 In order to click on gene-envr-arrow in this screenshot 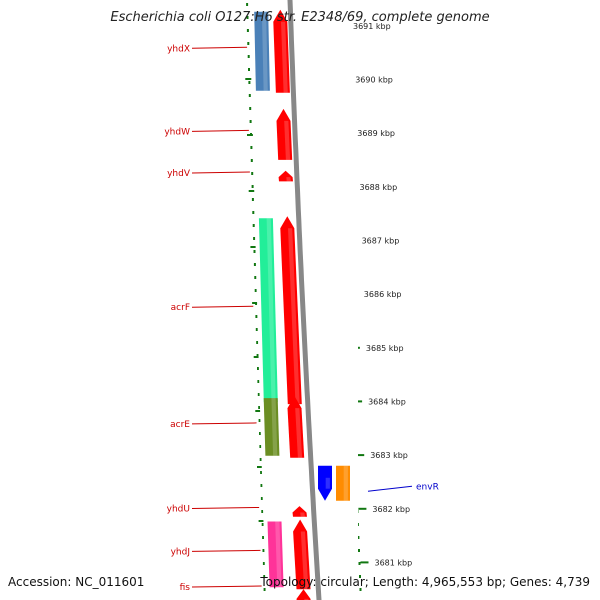, I will do `click(325, 483)`.